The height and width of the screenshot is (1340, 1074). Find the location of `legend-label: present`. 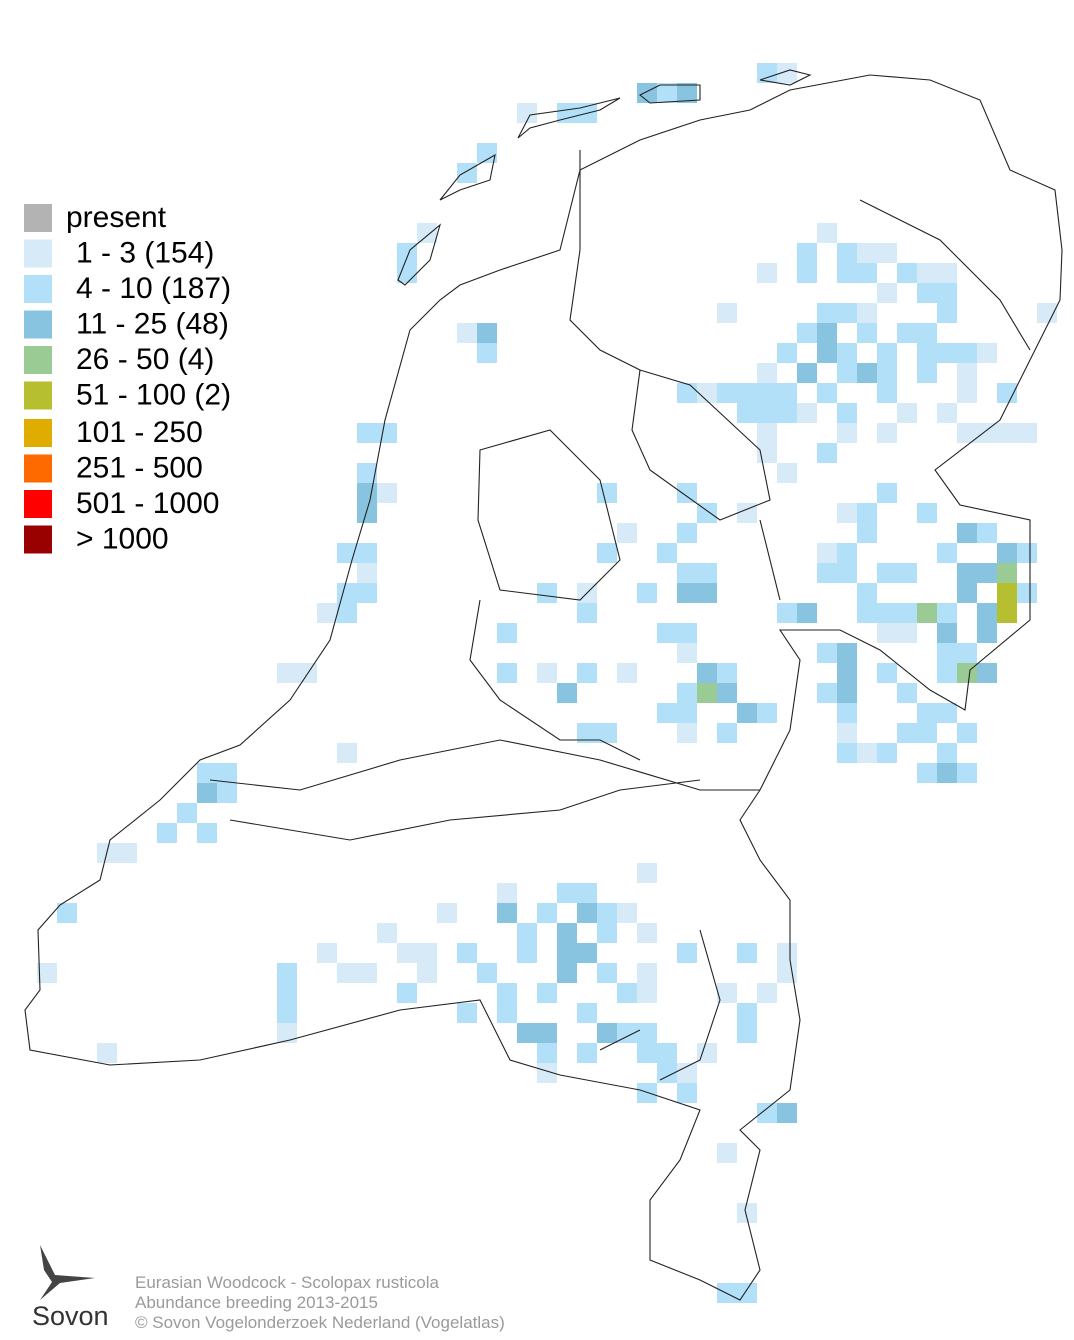

legend-label: present is located at coordinates (116, 217).